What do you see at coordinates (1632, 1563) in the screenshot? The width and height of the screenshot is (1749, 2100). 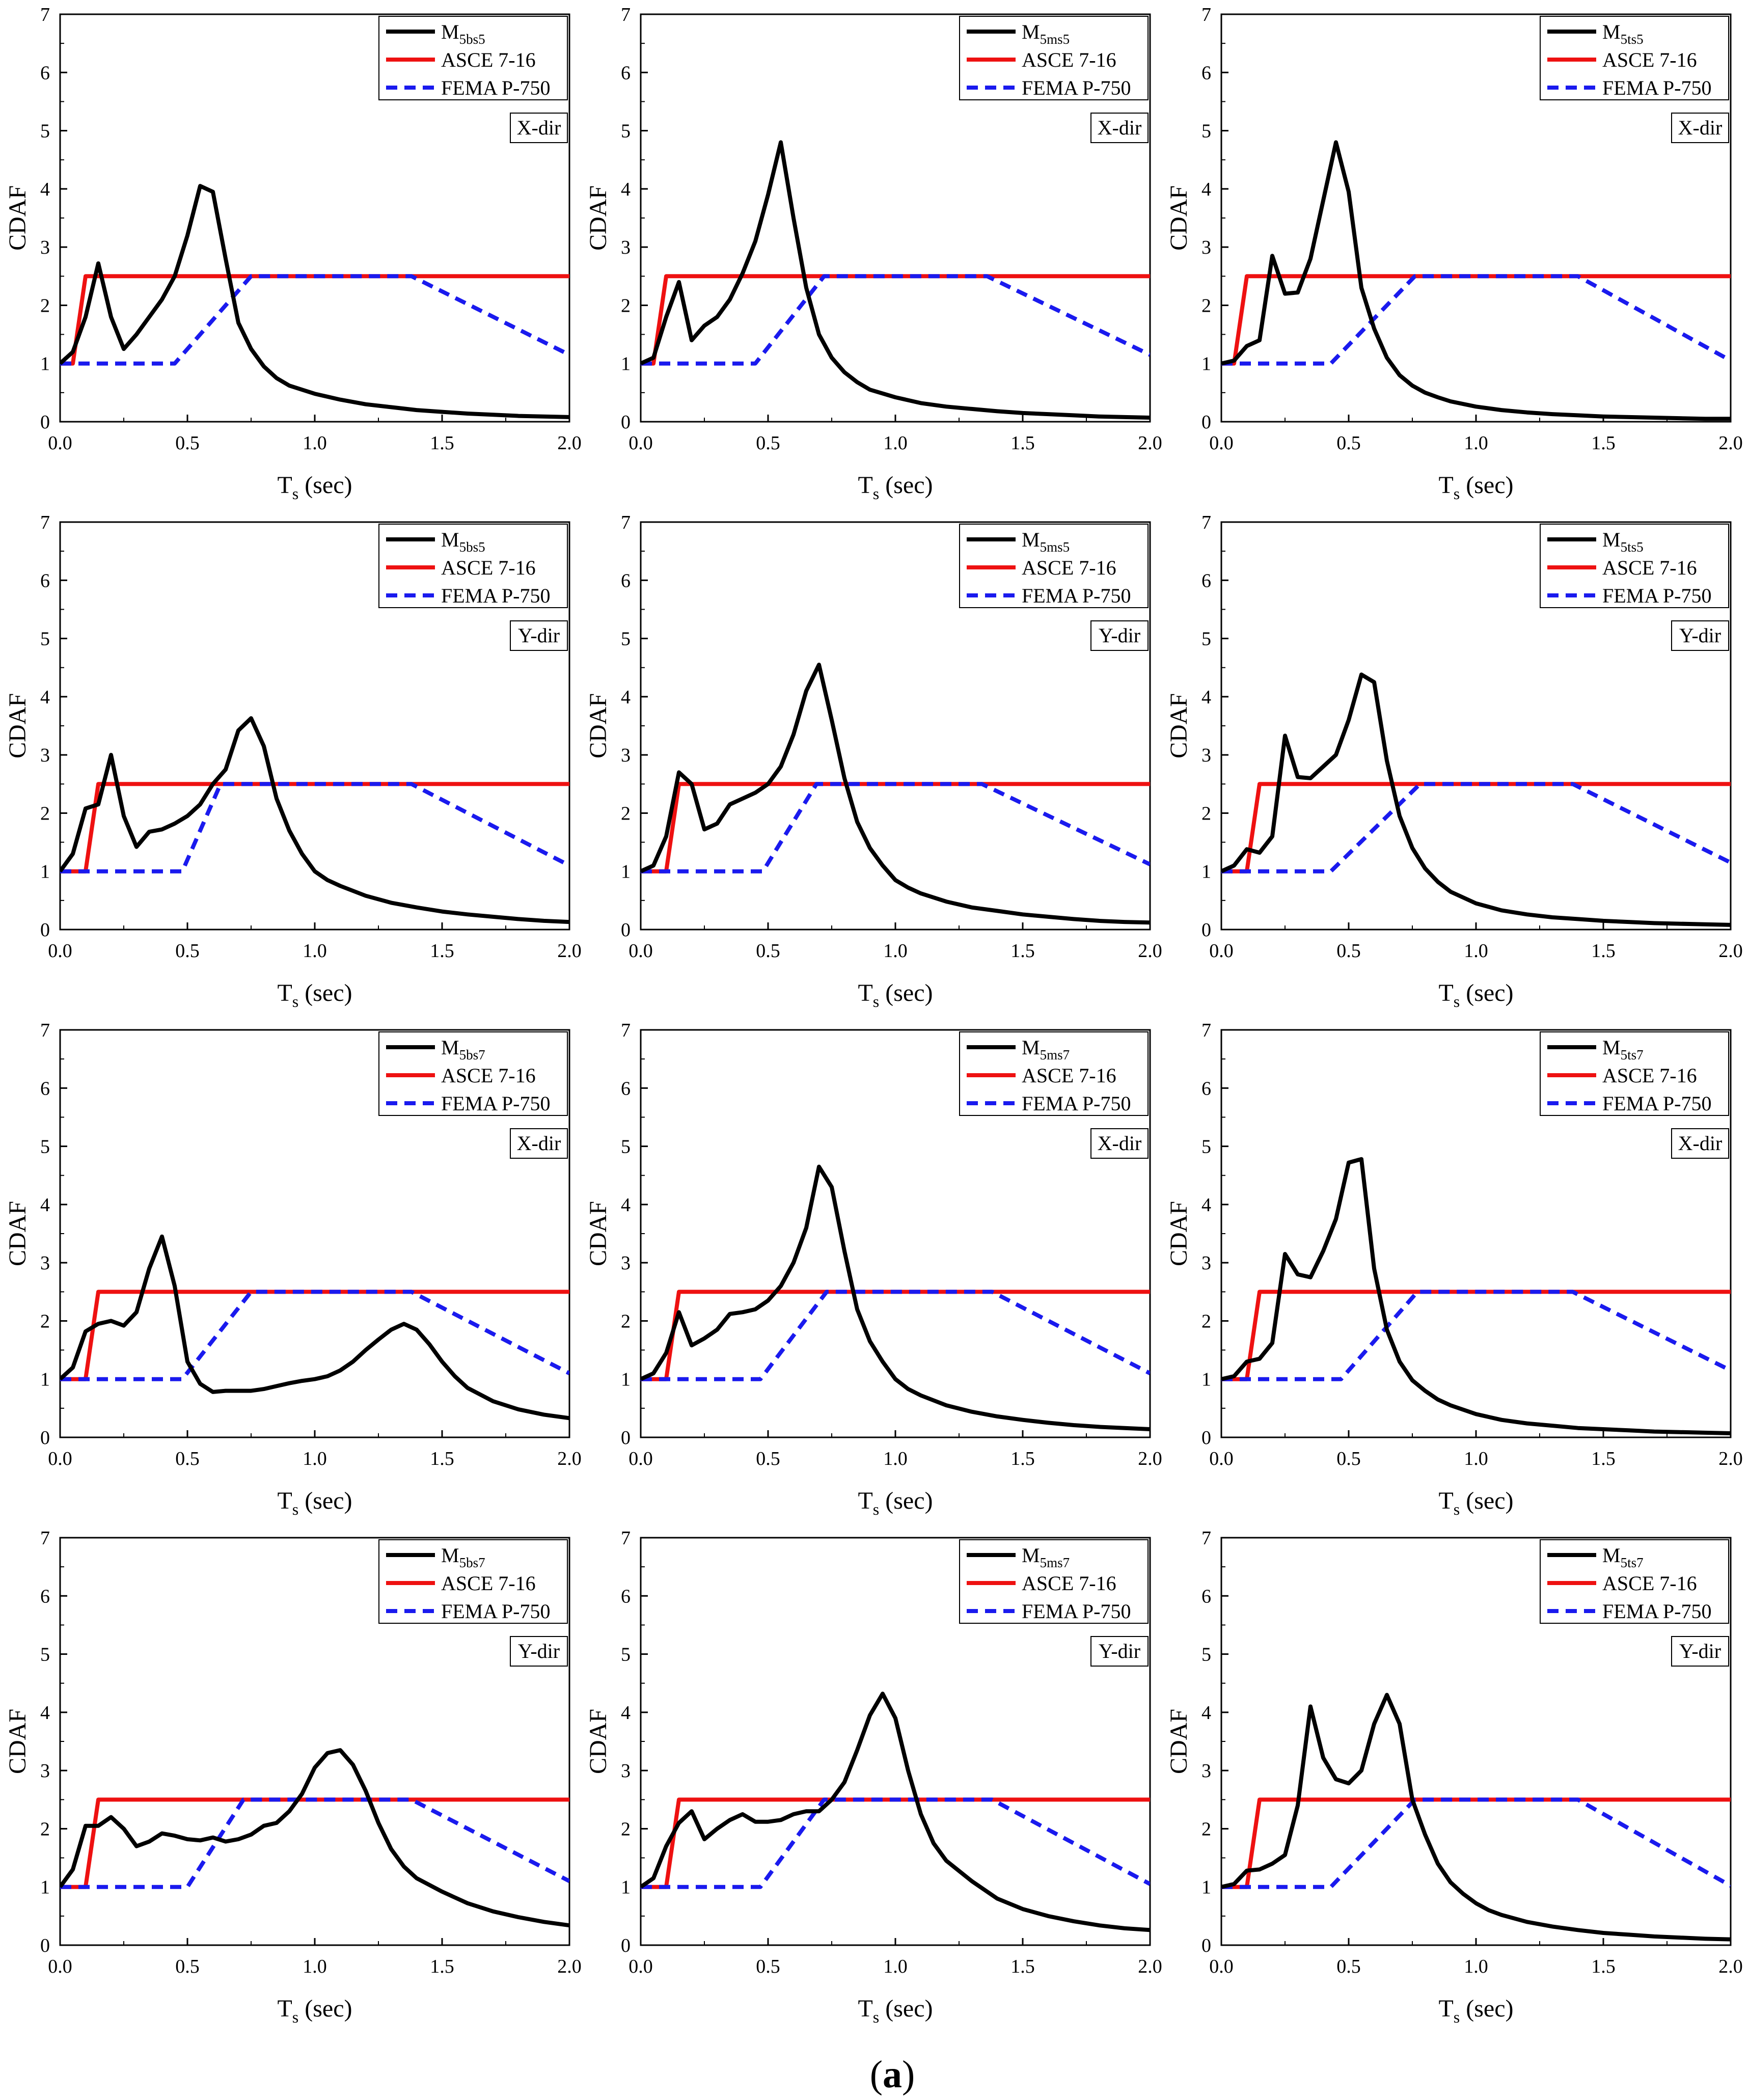 I see `legend-label-sub: 5ts7` at bounding box center [1632, 1563].